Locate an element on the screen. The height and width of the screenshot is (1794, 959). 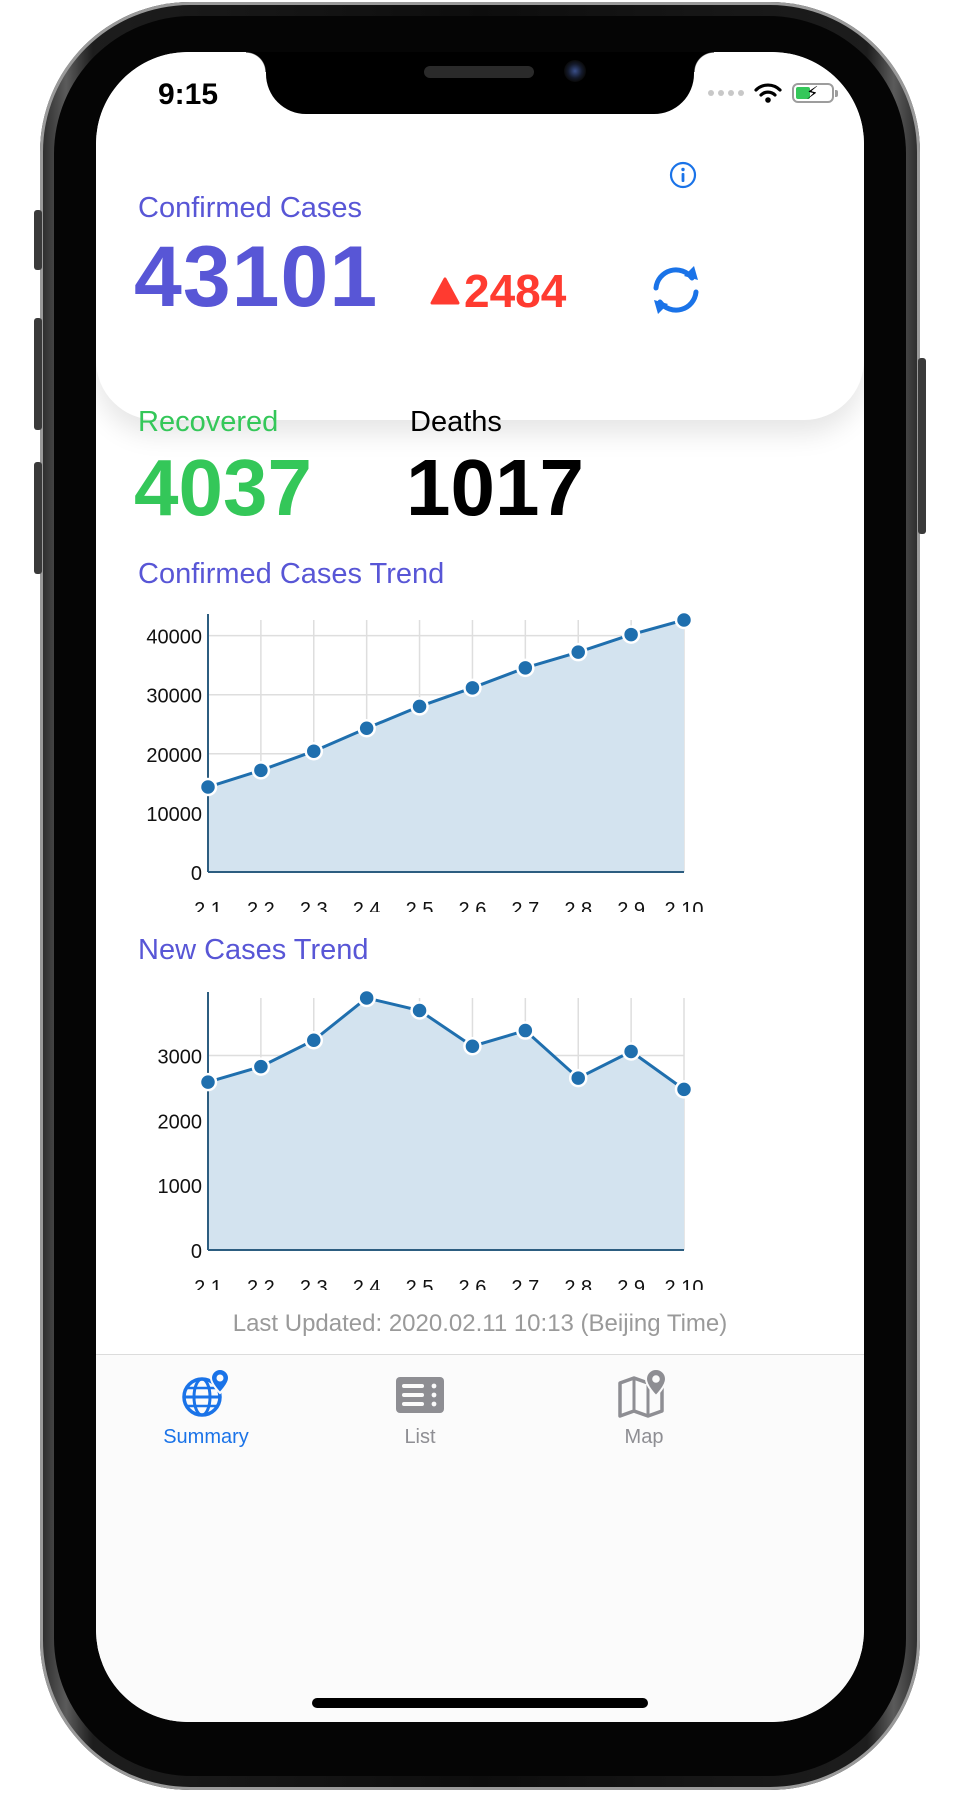
y-tick-label: 20000 is located at coordinates (174, 756).